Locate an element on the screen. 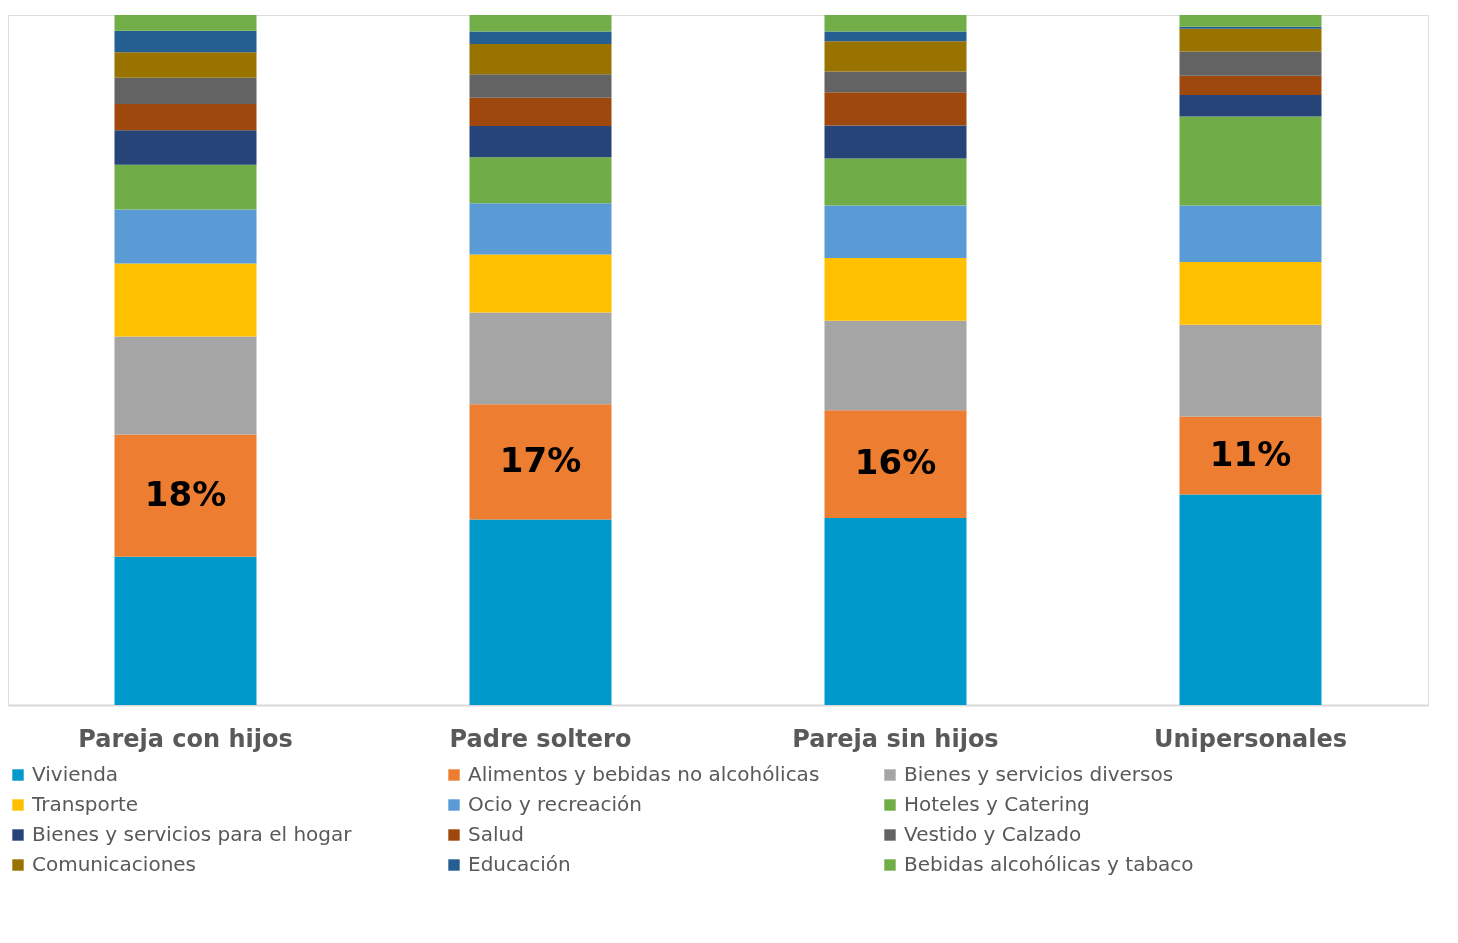 This screenshot has height=943, width=1458. legend-label: Educación is located at coordinates (519, 864).